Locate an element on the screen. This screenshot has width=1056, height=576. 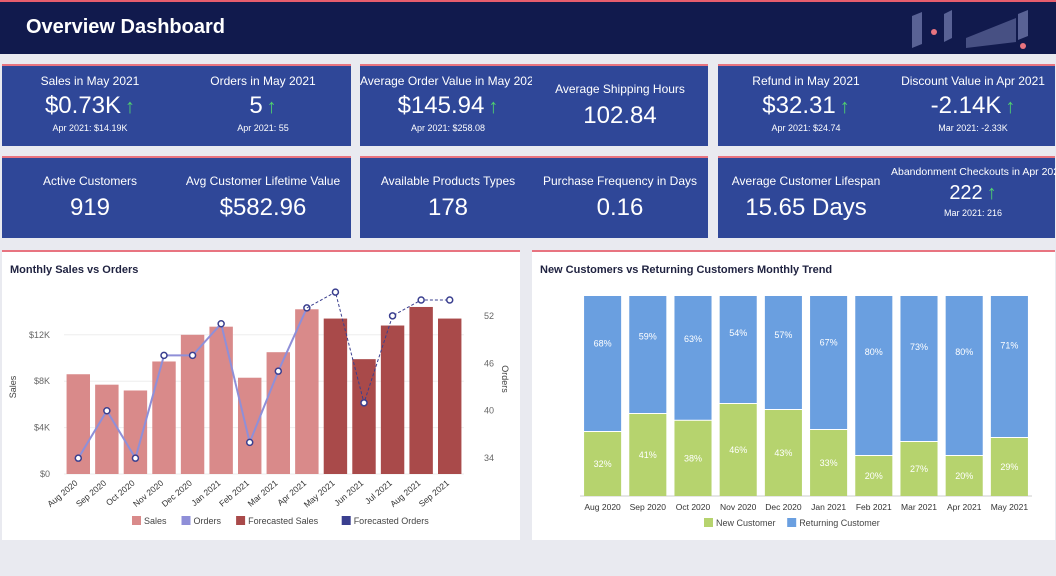
new-data-label: 43% is located at coordinates (783, 453).